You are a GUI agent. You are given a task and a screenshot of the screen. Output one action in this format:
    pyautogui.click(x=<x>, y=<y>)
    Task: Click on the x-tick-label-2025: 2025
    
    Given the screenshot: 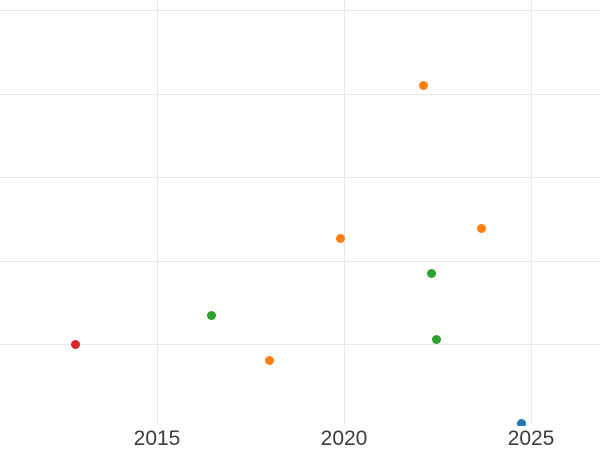 What is the action you would take?
    pyautogui.click(x=531, y=438)
    